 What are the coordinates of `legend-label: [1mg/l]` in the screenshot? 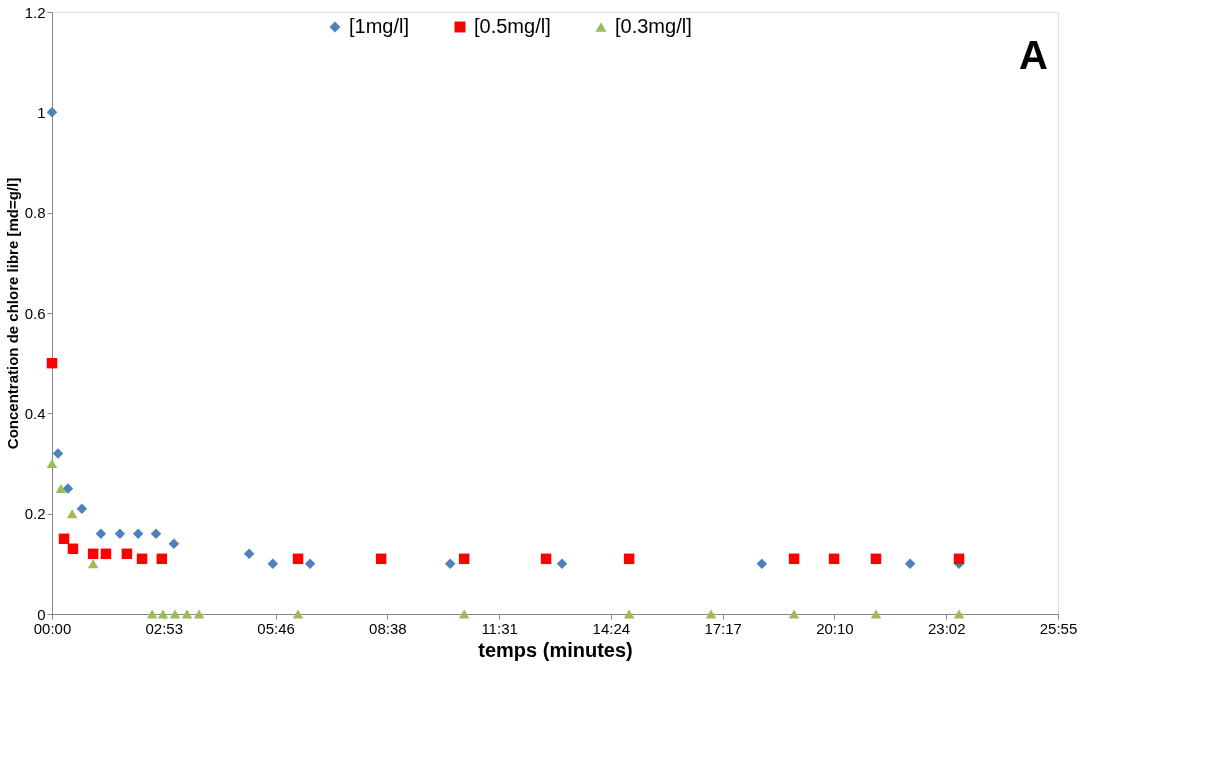 It's located at (379, 26).